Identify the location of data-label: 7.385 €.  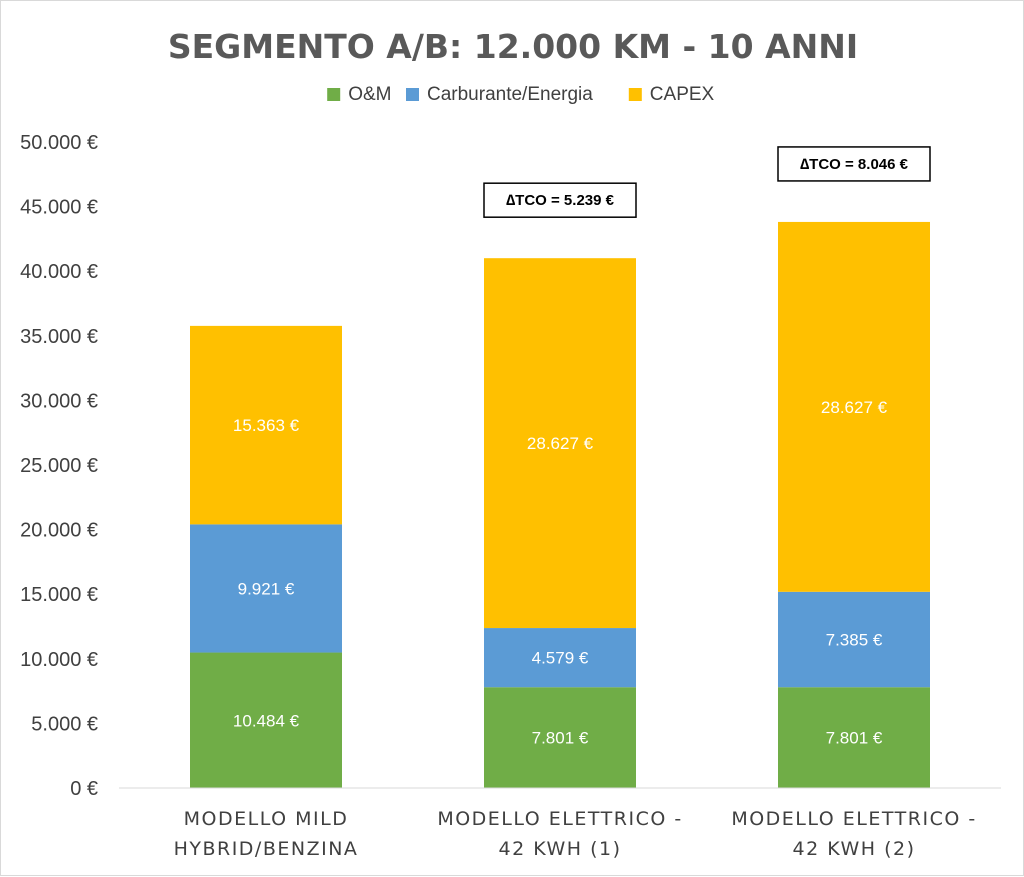
(854, 640).